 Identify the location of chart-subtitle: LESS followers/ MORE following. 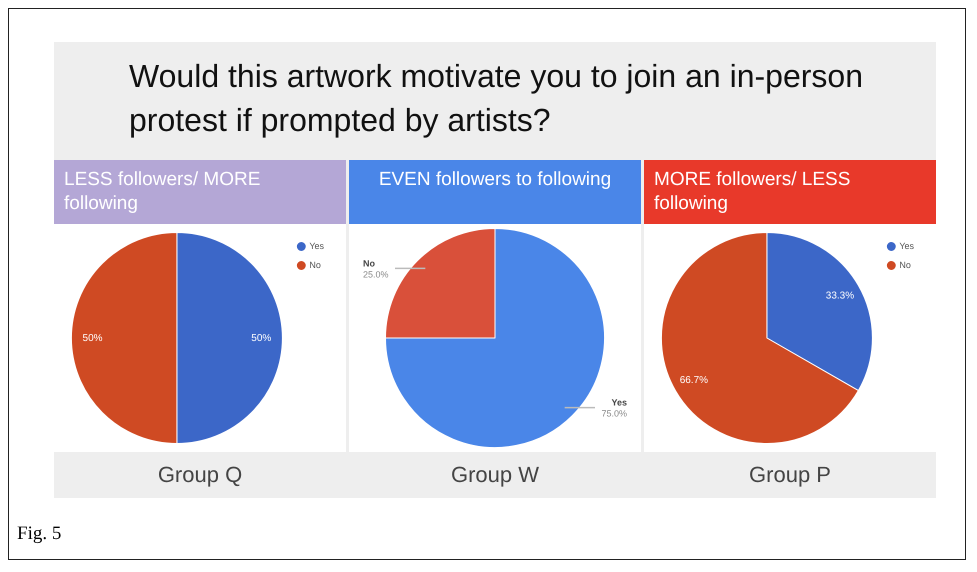
(200, 192).